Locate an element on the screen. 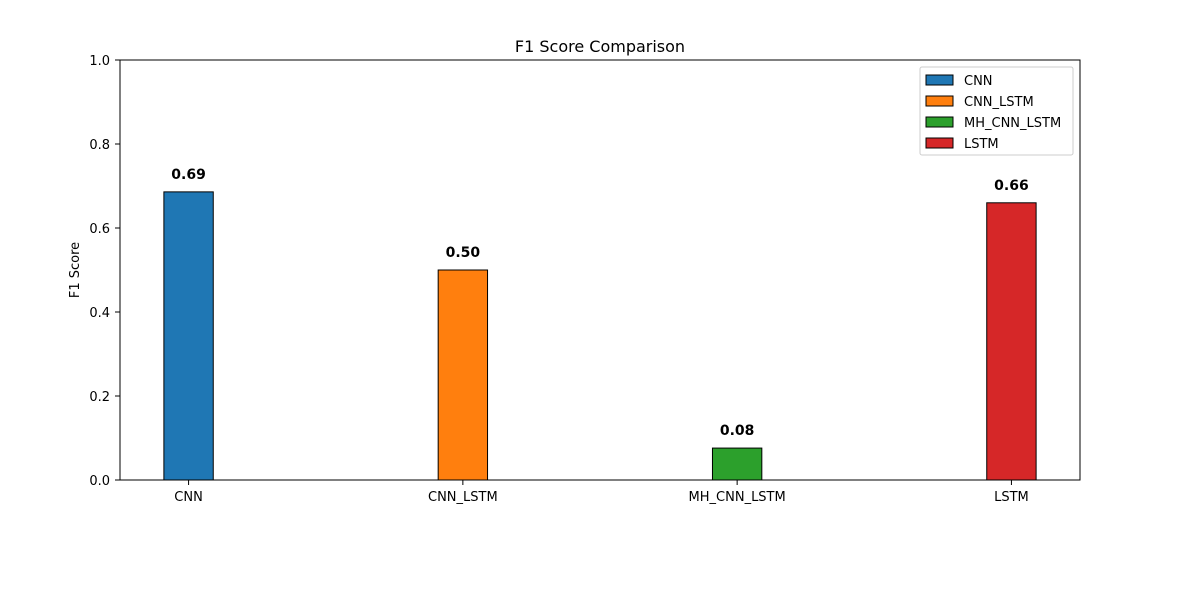 The image size is (1200, 600). legend-label: LSTM is located at coordinates (981, 144).